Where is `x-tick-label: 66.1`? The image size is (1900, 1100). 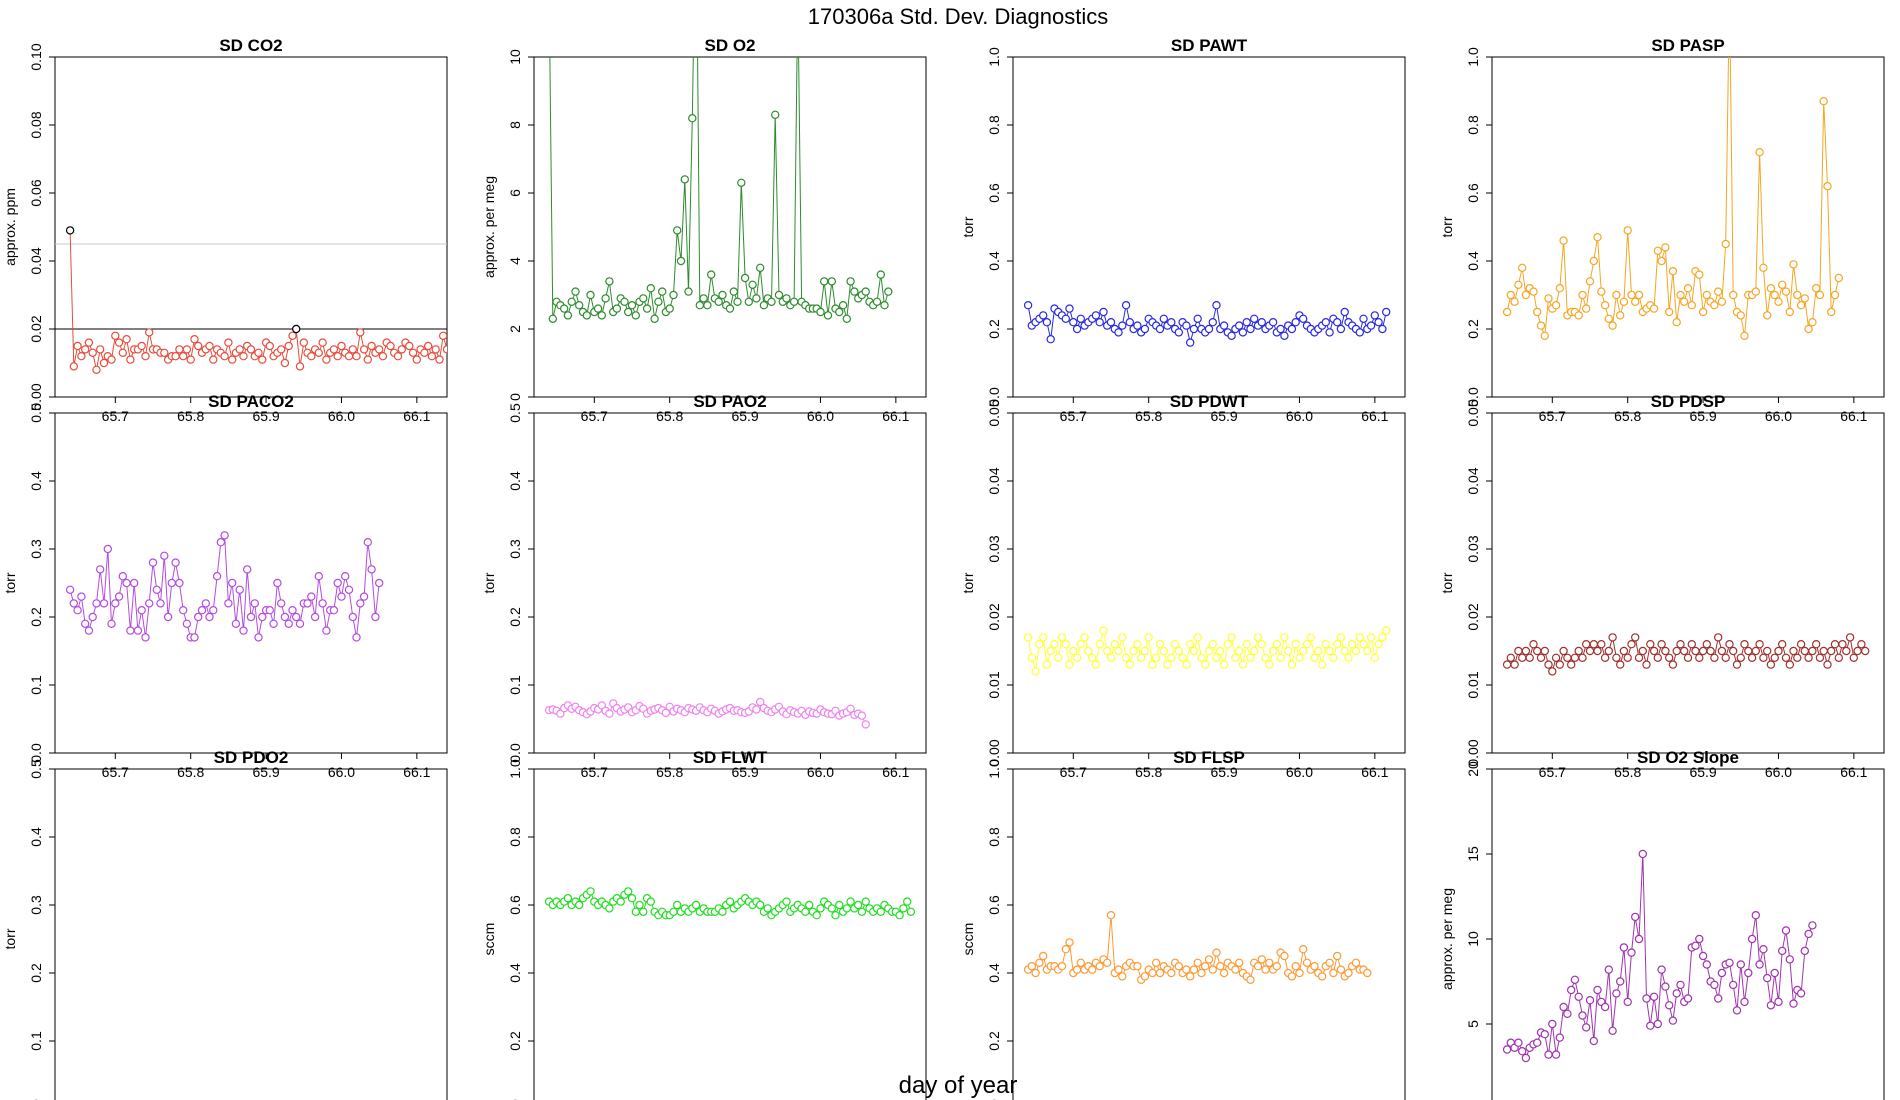
x-tick-label: 66.1 is located at coordinates (416, 416).